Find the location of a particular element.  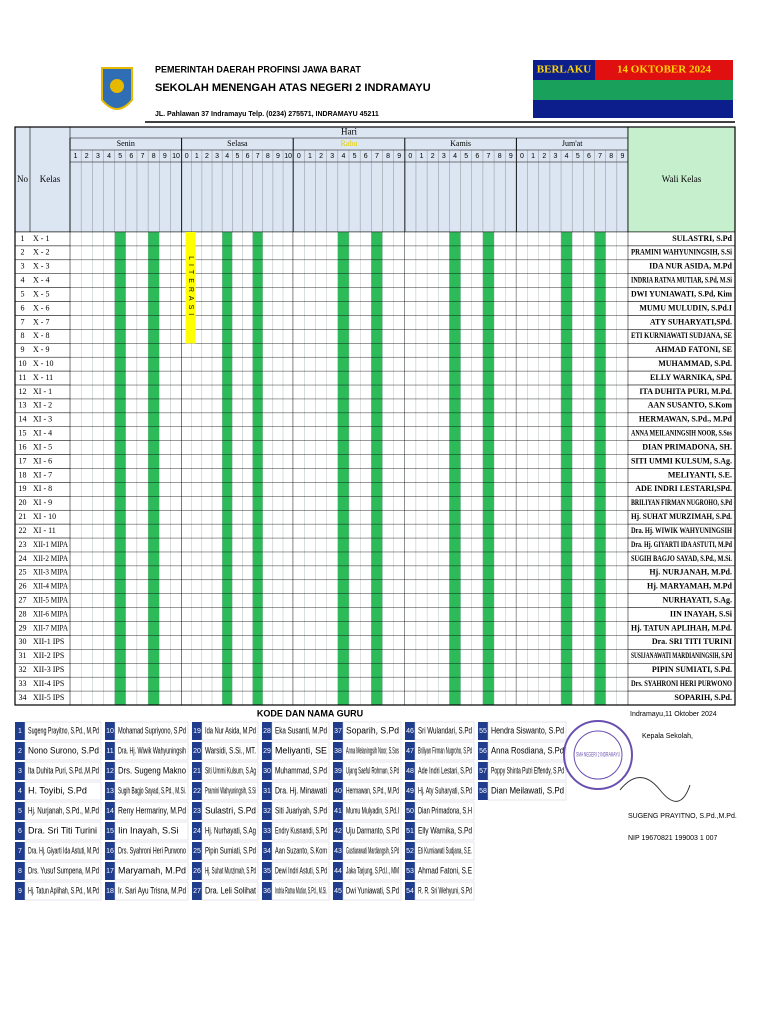

sig-scribble is located at coordinates (655, 789).